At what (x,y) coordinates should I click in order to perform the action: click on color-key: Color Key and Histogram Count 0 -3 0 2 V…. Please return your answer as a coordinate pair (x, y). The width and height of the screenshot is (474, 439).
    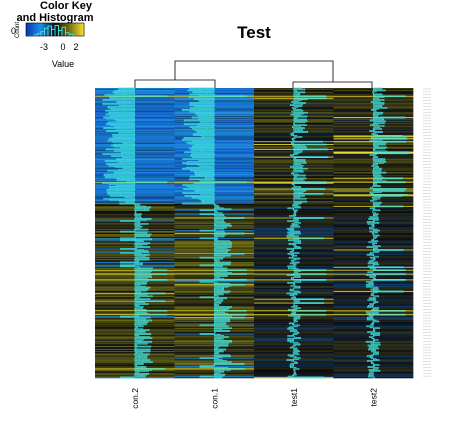
    Looking at the image, I should click on (52, 34).